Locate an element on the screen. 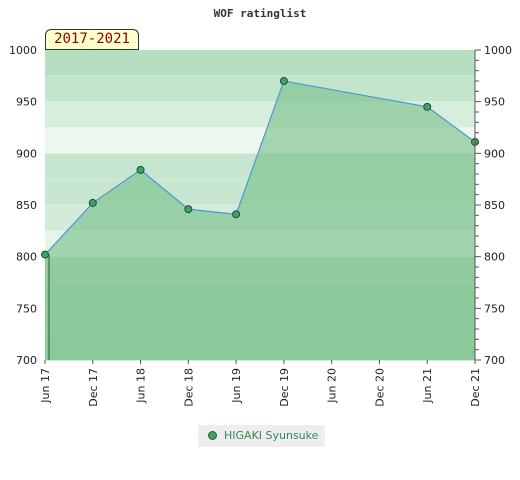 This screenshot has height=480, width=520. x-tick-label: Jun 17 is located at coordinates (45, 386).